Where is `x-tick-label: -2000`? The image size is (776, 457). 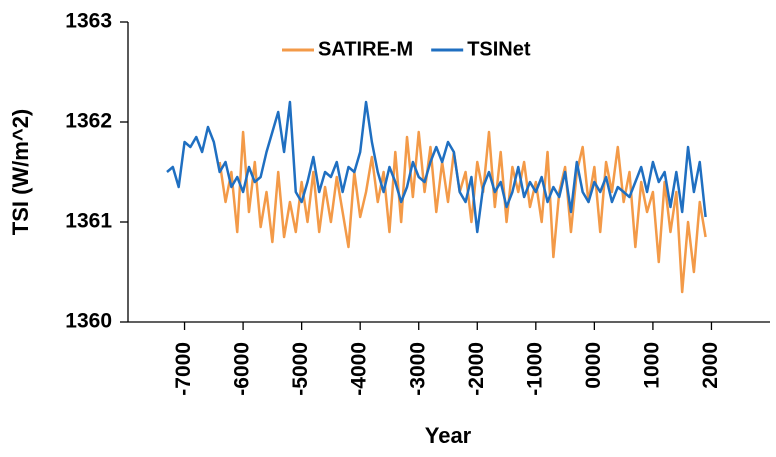 x-tick-label: -2000 is located at coordinates (476, 369).